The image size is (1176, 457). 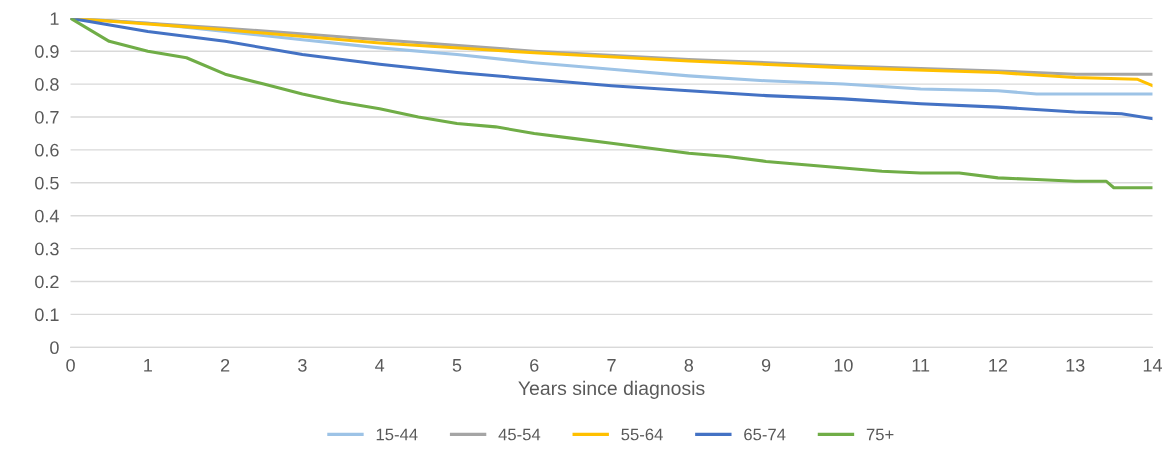 What do you see at coordinates (921, 365) in the screenshot?
I see `x-tick-label: 11` at bounding box center [921, 365].